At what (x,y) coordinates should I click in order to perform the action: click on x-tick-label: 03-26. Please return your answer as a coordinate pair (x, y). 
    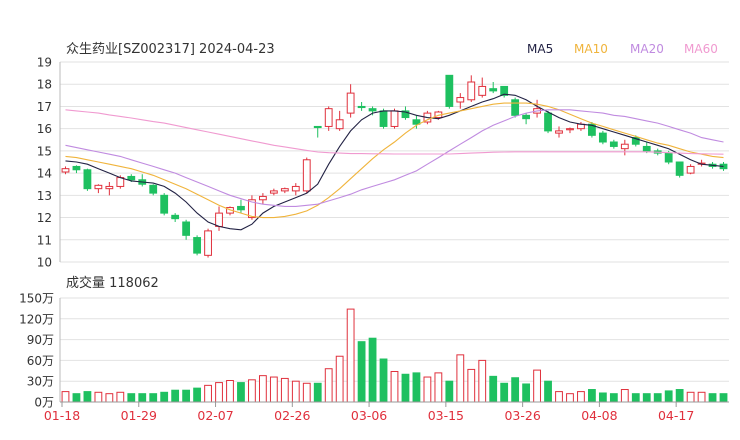
    Looking at the image, I should click on (522, 415).